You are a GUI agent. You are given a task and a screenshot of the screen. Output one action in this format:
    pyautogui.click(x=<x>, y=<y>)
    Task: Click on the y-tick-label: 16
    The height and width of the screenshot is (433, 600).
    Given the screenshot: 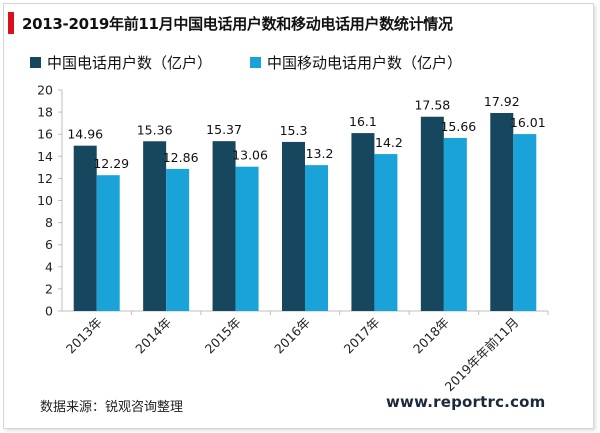 What is the action you would take?
    pyautogui.click(x=45, y=134)
    